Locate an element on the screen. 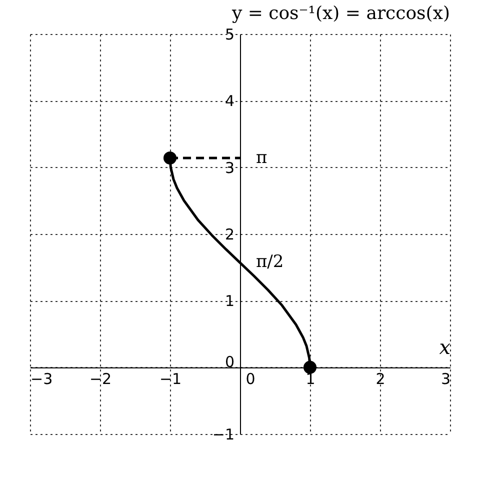 Image resolution: width=484 pixels, height=489 pixels. y-tick-label: −1 is located at coordinates (223, 435).